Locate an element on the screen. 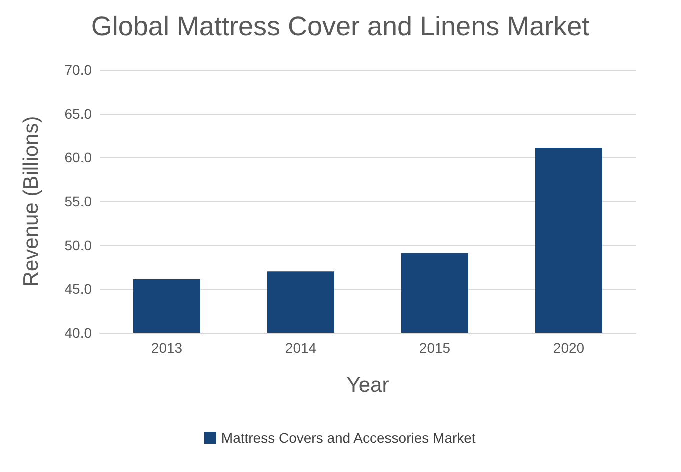  y-tick-label: 65.0 is located at coordinates (78, 114).